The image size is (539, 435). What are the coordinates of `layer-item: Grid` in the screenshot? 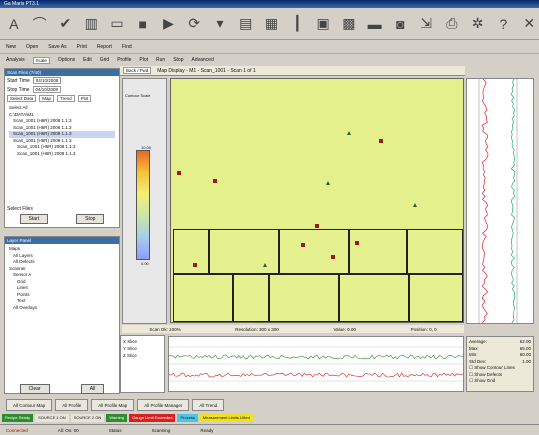 It's located at (21, 281).